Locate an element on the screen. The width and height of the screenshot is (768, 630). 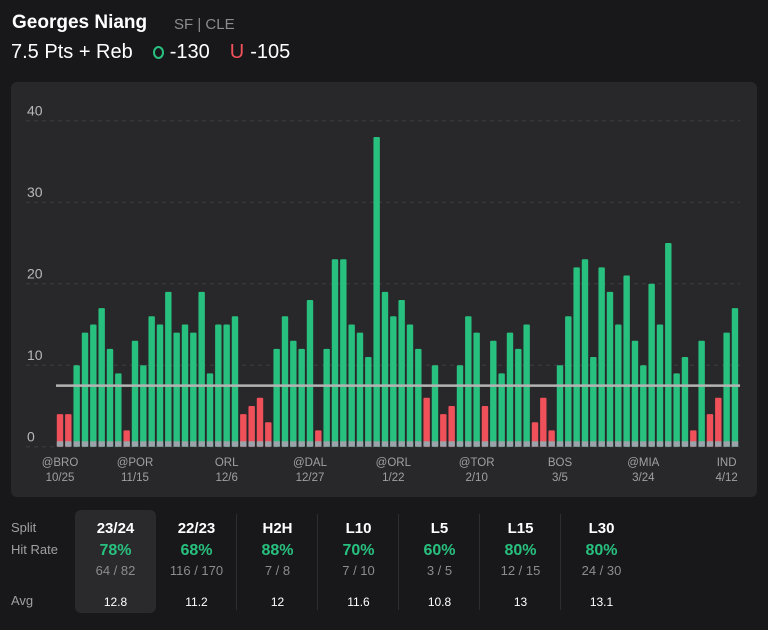
prop-label: 7.5 Pts + Reb is located at coordinates (72, 52).